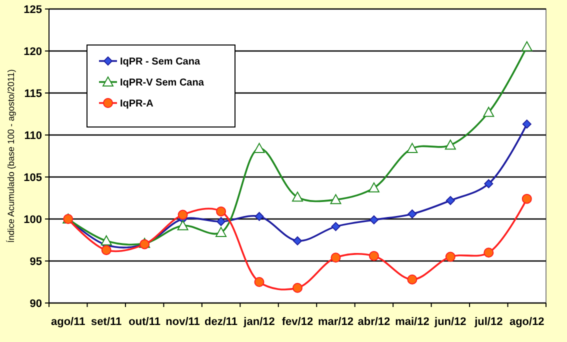  I want to click on y-tick-label: 90, so click(36, 304).